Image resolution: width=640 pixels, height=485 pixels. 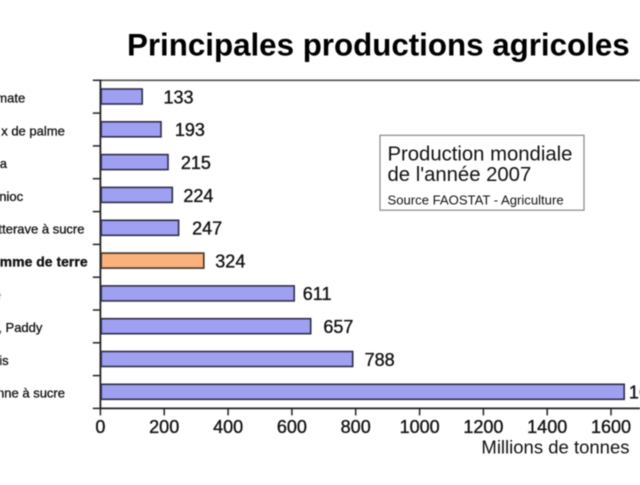 What do you see at coordinates (480, 154) in the screenshot?
I see `svg-text: Production mondiale` at bounding box center [480, 154].